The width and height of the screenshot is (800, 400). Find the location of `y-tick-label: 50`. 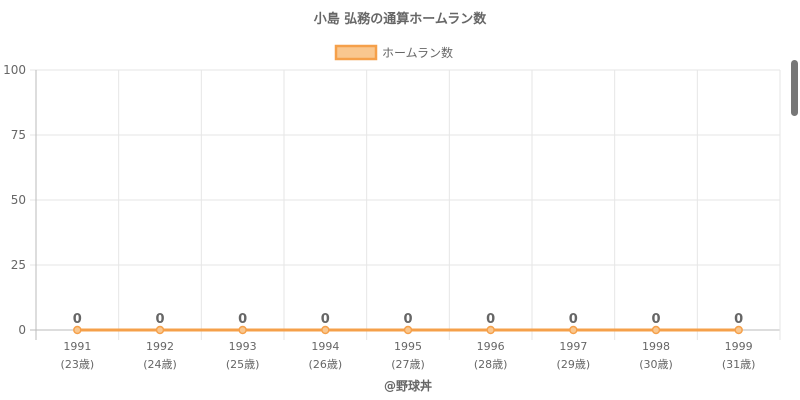

y-tick-label: 50 is located at coordinates (18, 200).